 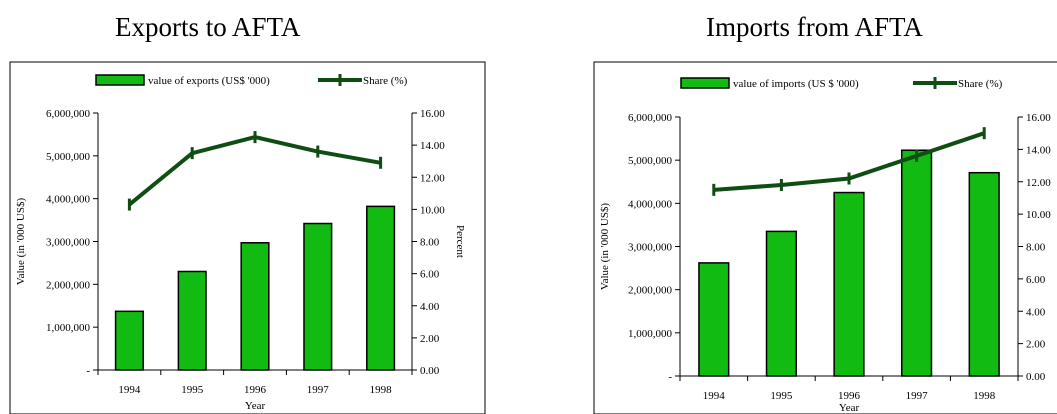 What do you see at coordinates (430, 243) in the screenshot?
I see `exports-right-tick-label: 8.00` at bounding box center [430, 243].